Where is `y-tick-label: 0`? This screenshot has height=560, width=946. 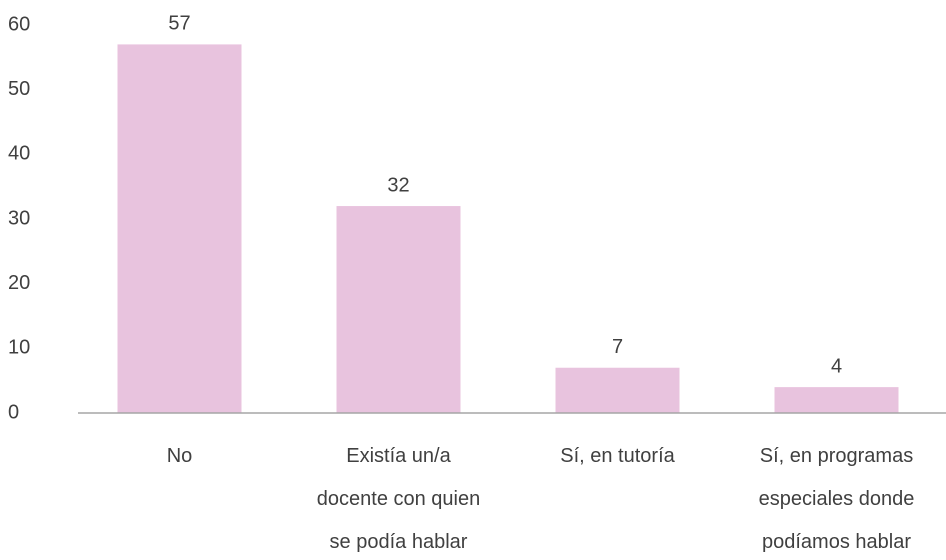 y-tick-label: 0 is located at coordinates (13, 412).